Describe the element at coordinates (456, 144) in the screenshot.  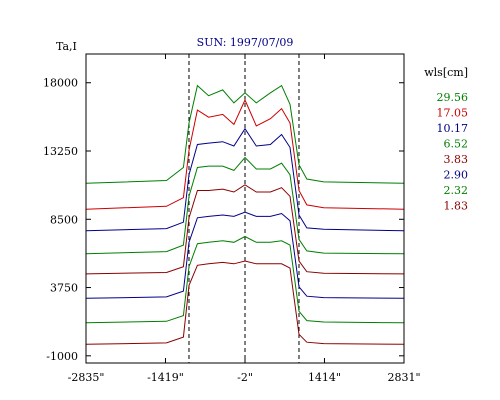
I see `legend-entry-6.52: 6.52` at that location.